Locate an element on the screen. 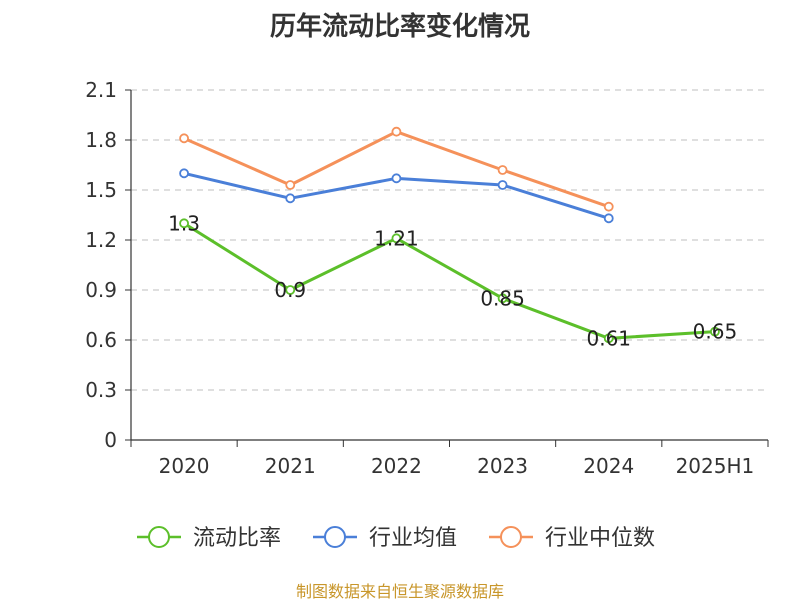 The width and height of the screenshot is (800, 602). y-tick-label: 1.8 is located at coordinates (101, 140).